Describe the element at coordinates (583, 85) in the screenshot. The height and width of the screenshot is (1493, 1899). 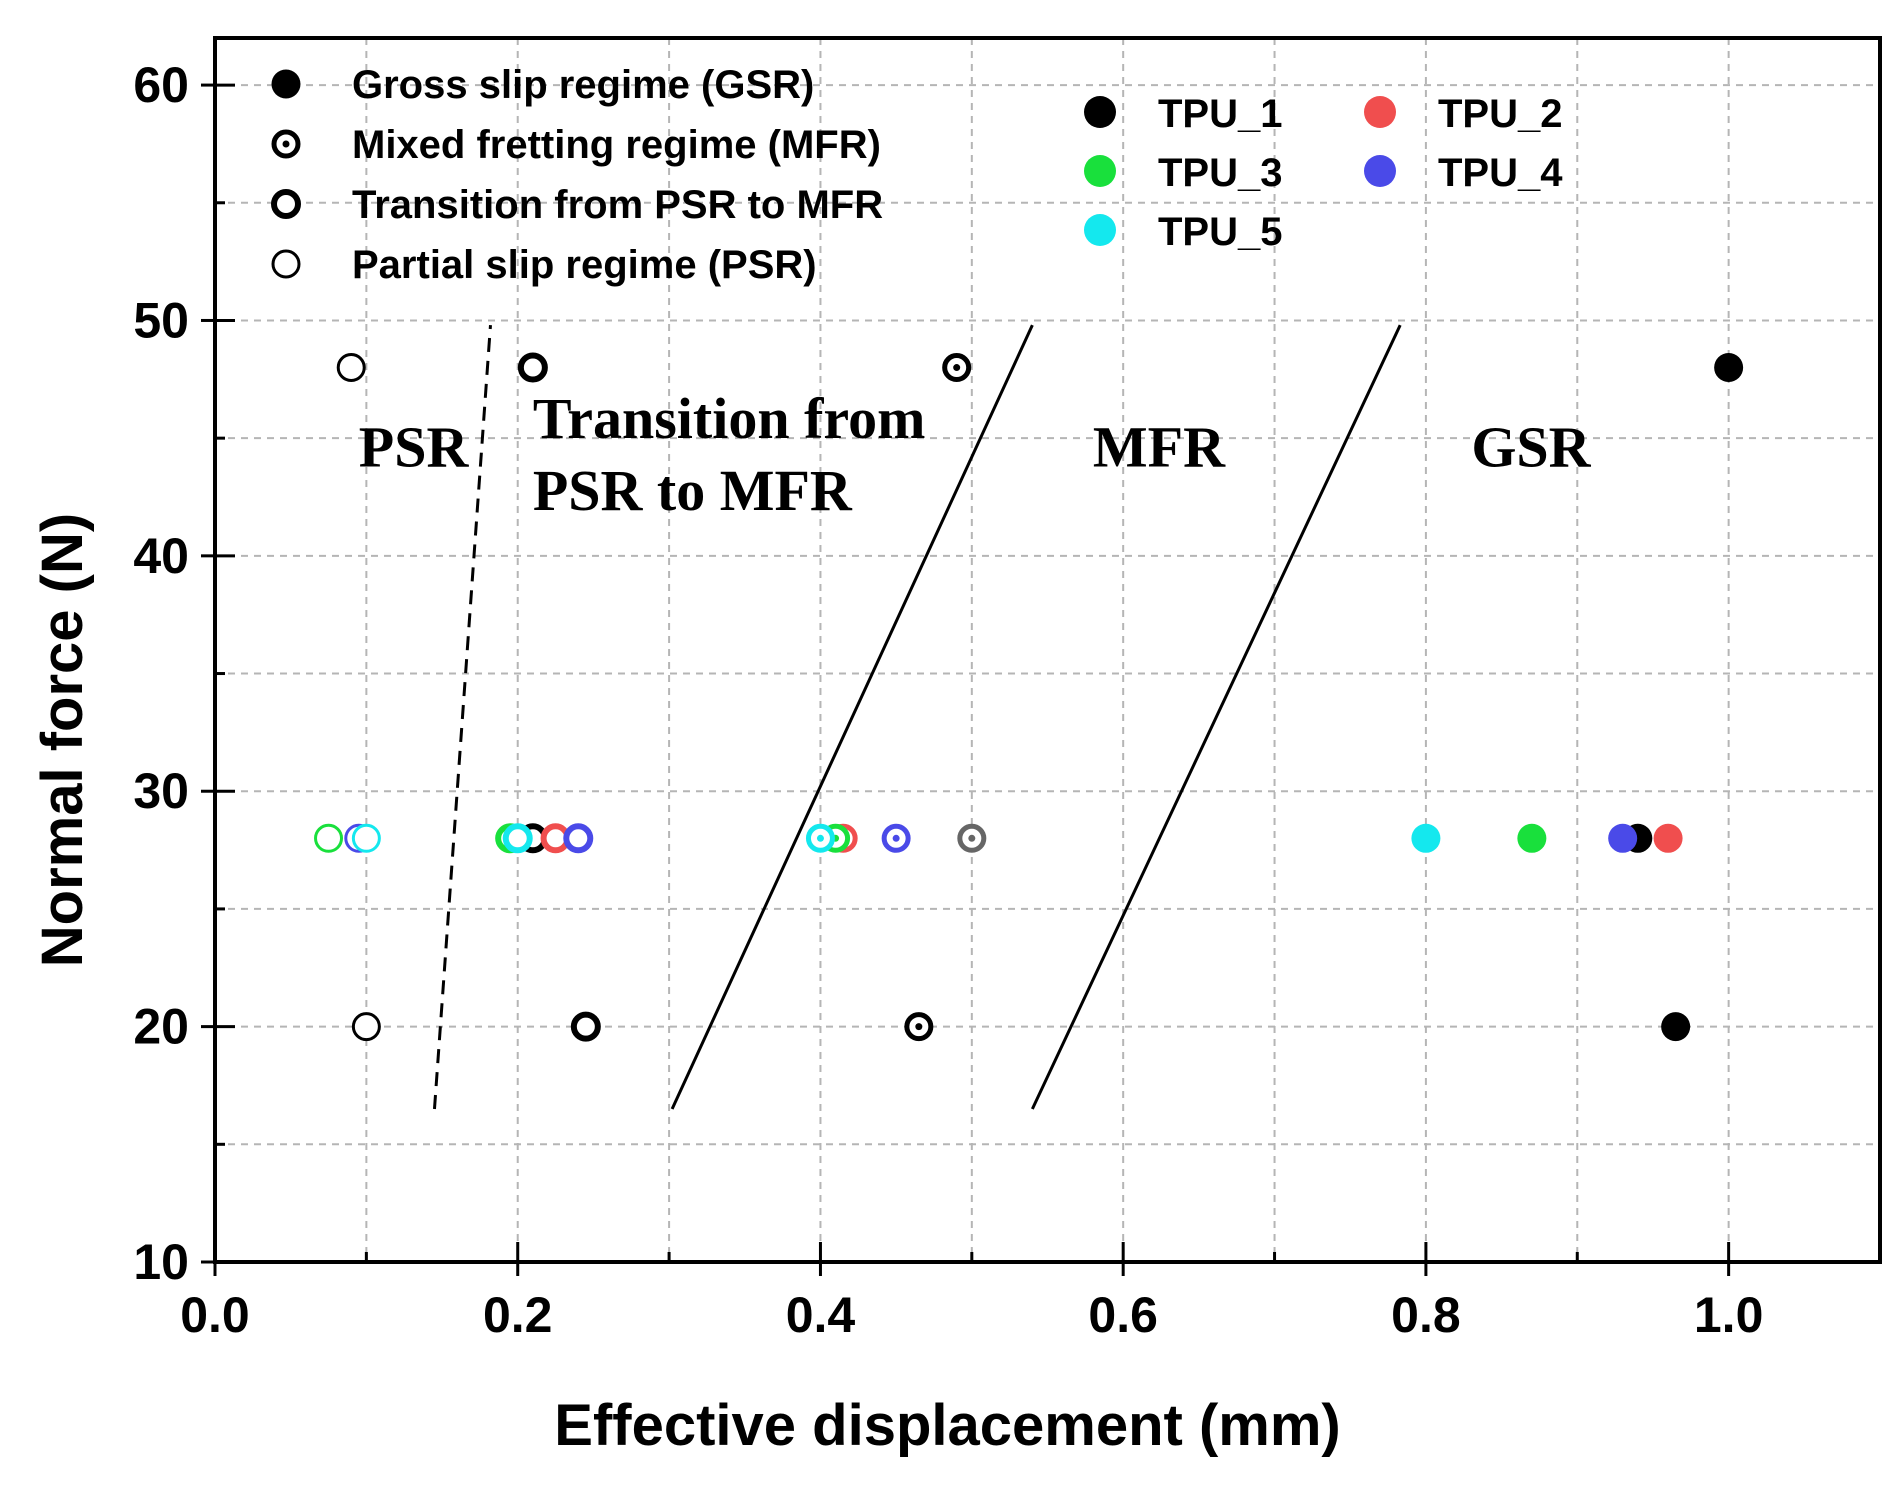
I see `legend-label-gsr: Gross slip regime (GSR)` at that location.